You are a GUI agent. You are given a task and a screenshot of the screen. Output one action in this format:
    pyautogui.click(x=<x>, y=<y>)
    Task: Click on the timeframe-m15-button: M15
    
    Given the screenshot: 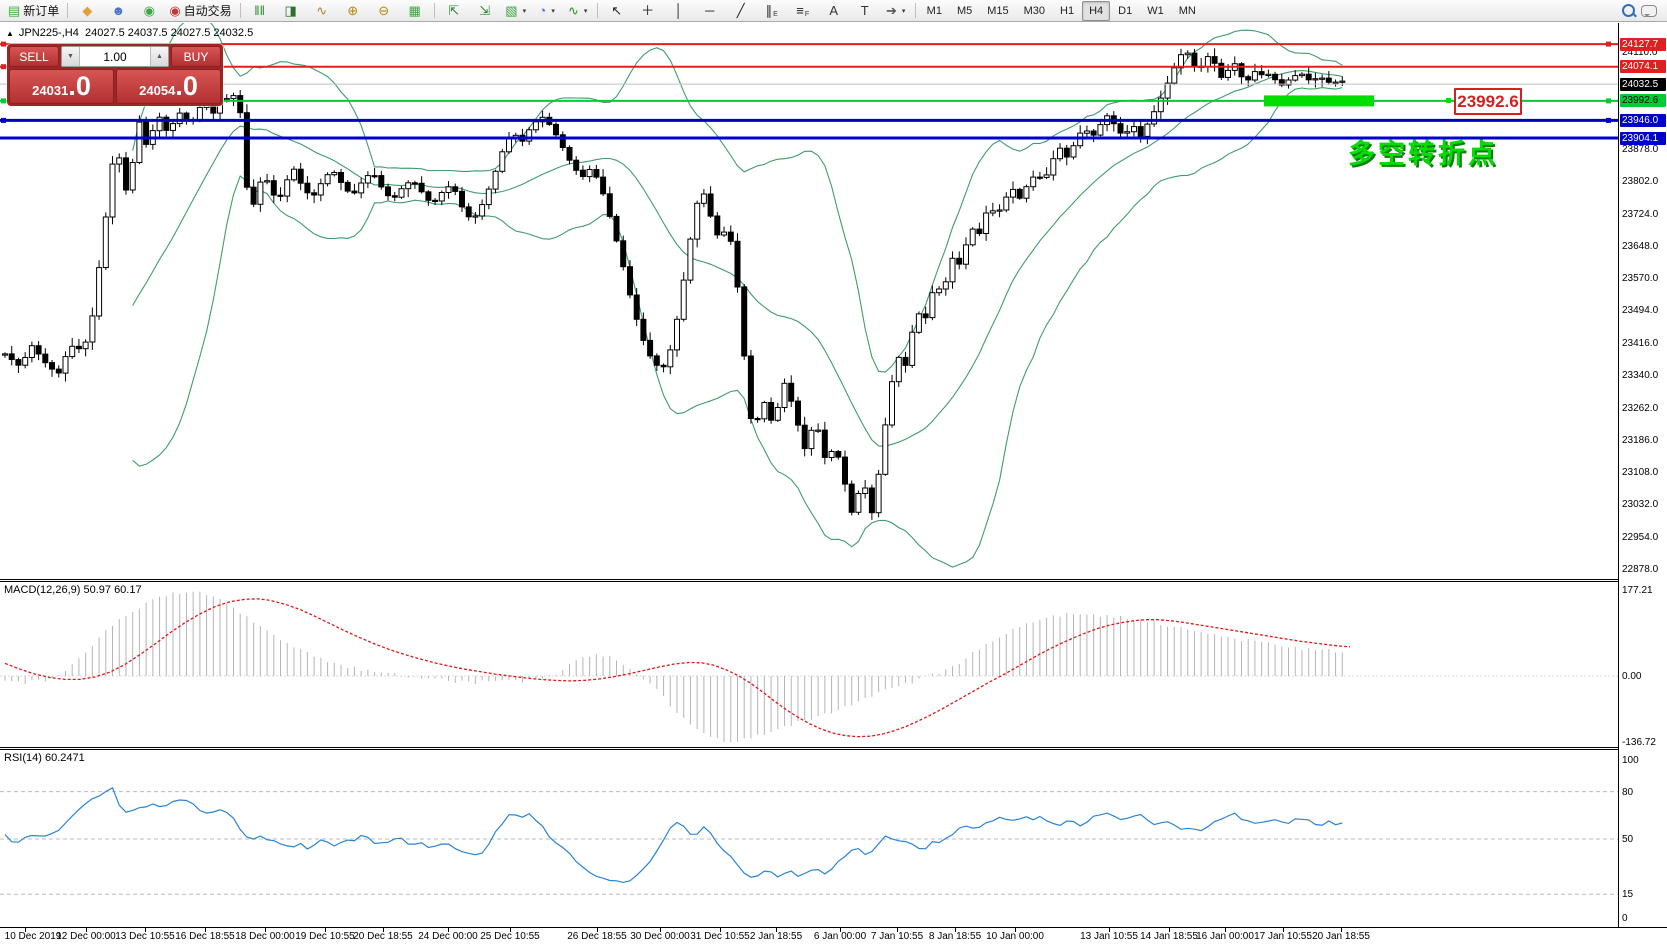 What is the action you would take?
    pyautogui.click(x=998, y=10)
    